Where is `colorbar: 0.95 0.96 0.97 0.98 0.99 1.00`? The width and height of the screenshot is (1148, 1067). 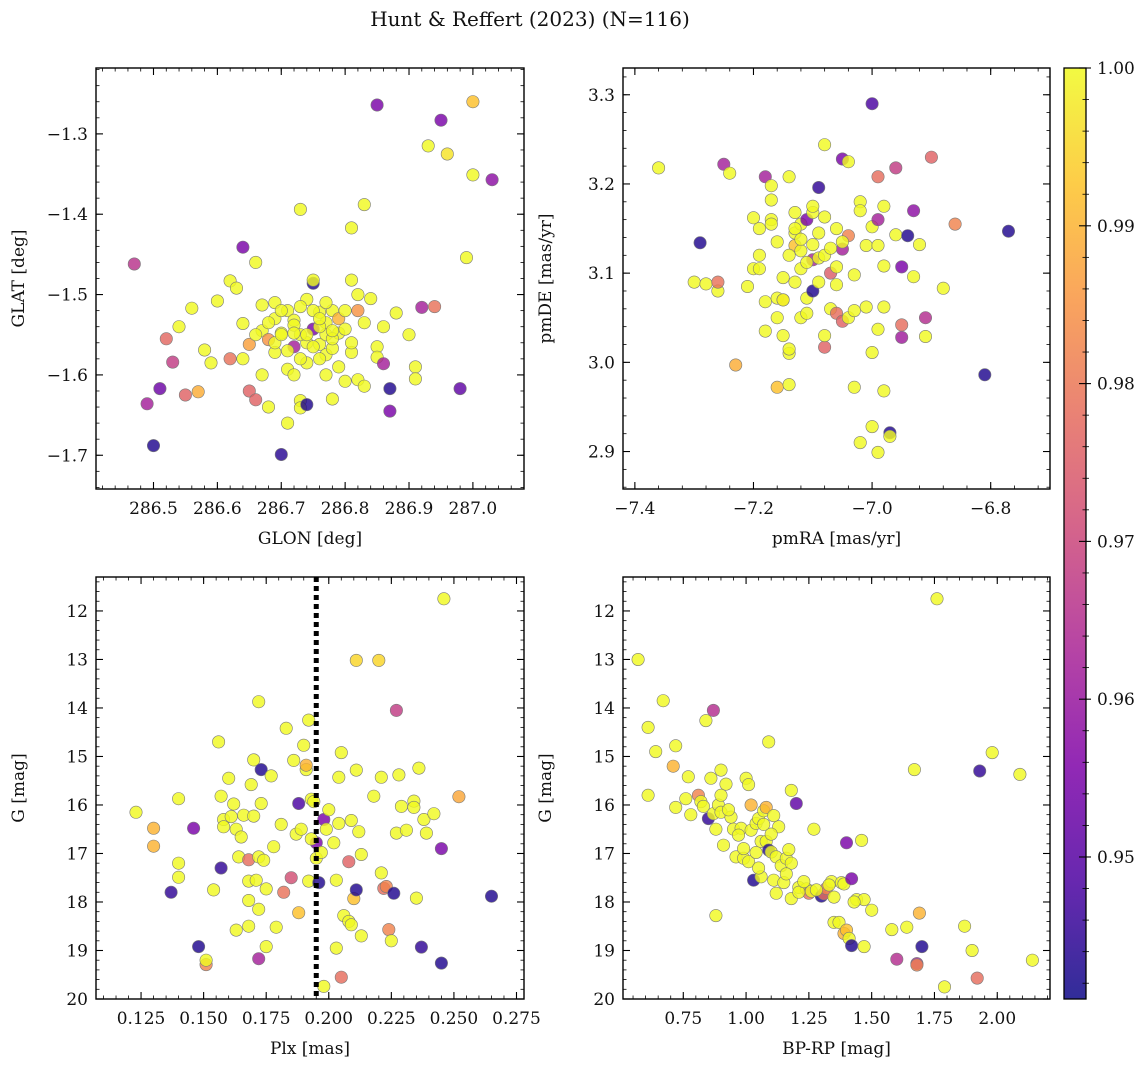
colorbar: 0.95 0.96 0.97 0.98 0.99 1.00 is located at coordinates (1099, 529).